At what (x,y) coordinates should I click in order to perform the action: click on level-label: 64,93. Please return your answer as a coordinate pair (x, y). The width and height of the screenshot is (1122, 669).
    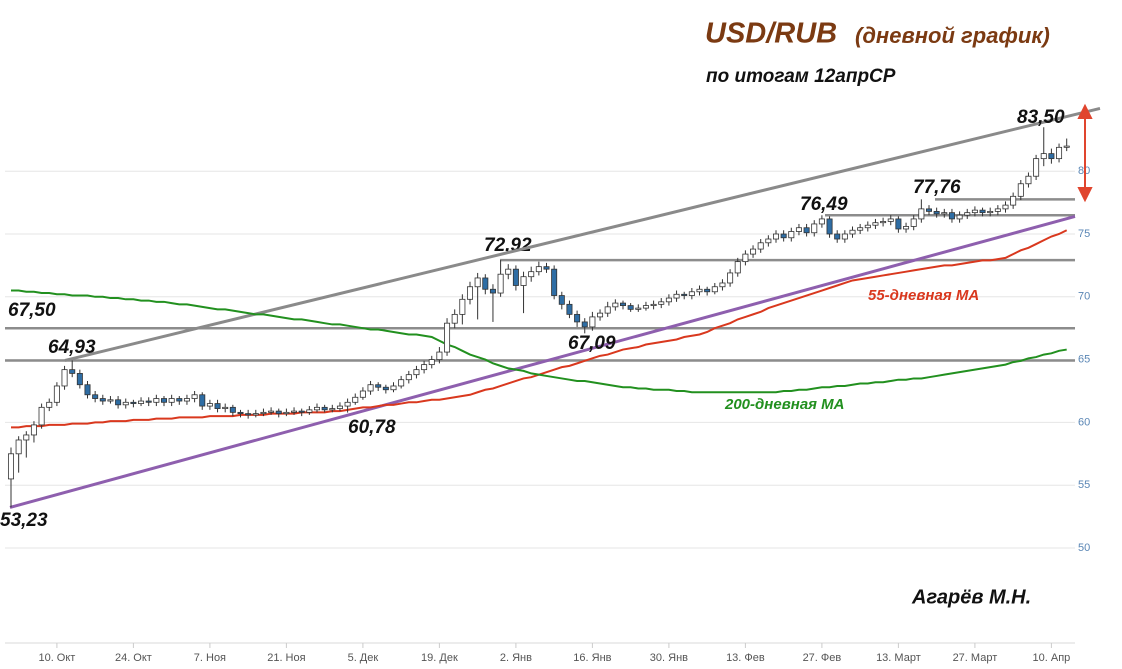
    Looking at the image, I should click on (72, 347).